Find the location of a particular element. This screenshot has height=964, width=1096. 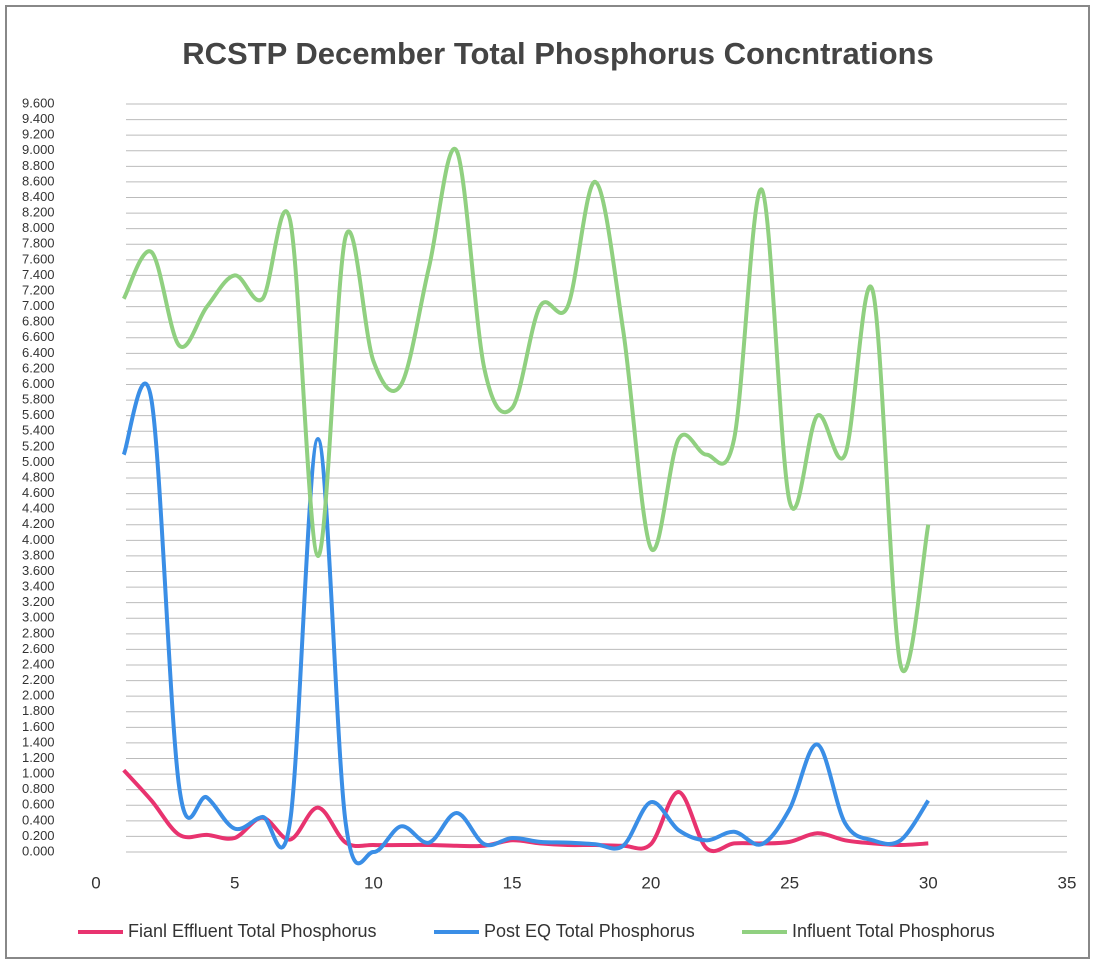

y-tick-label: 0.800 is located at coordinates (38, 788).